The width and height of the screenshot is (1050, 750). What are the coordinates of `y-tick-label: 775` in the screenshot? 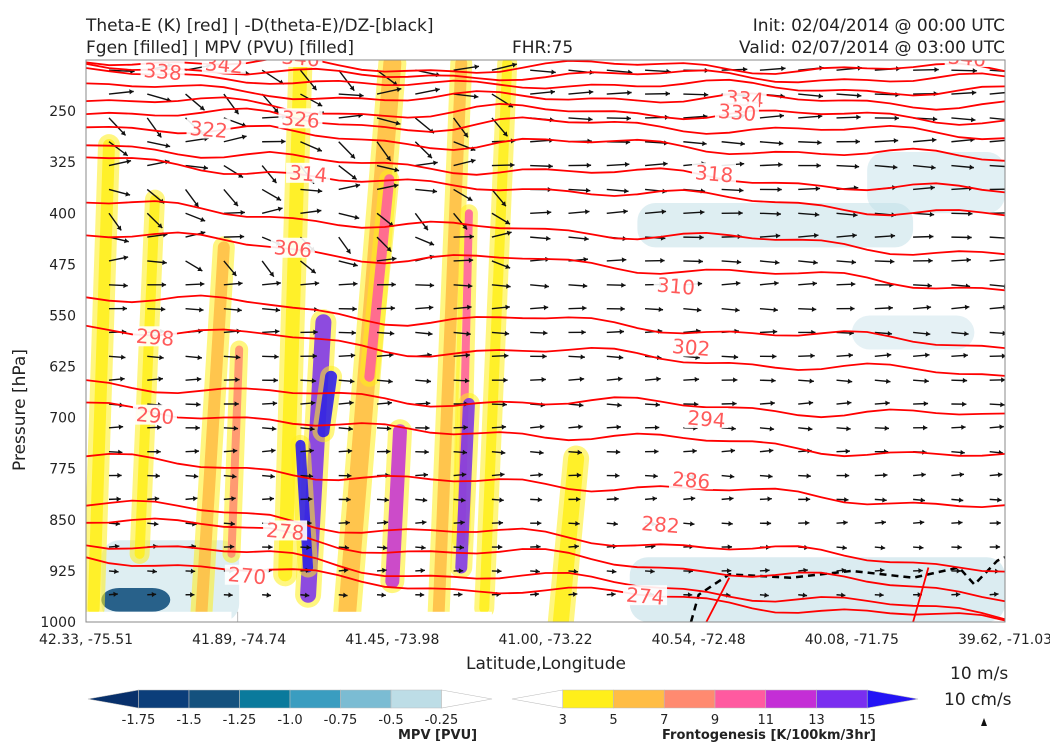 It's located at (62, 470).